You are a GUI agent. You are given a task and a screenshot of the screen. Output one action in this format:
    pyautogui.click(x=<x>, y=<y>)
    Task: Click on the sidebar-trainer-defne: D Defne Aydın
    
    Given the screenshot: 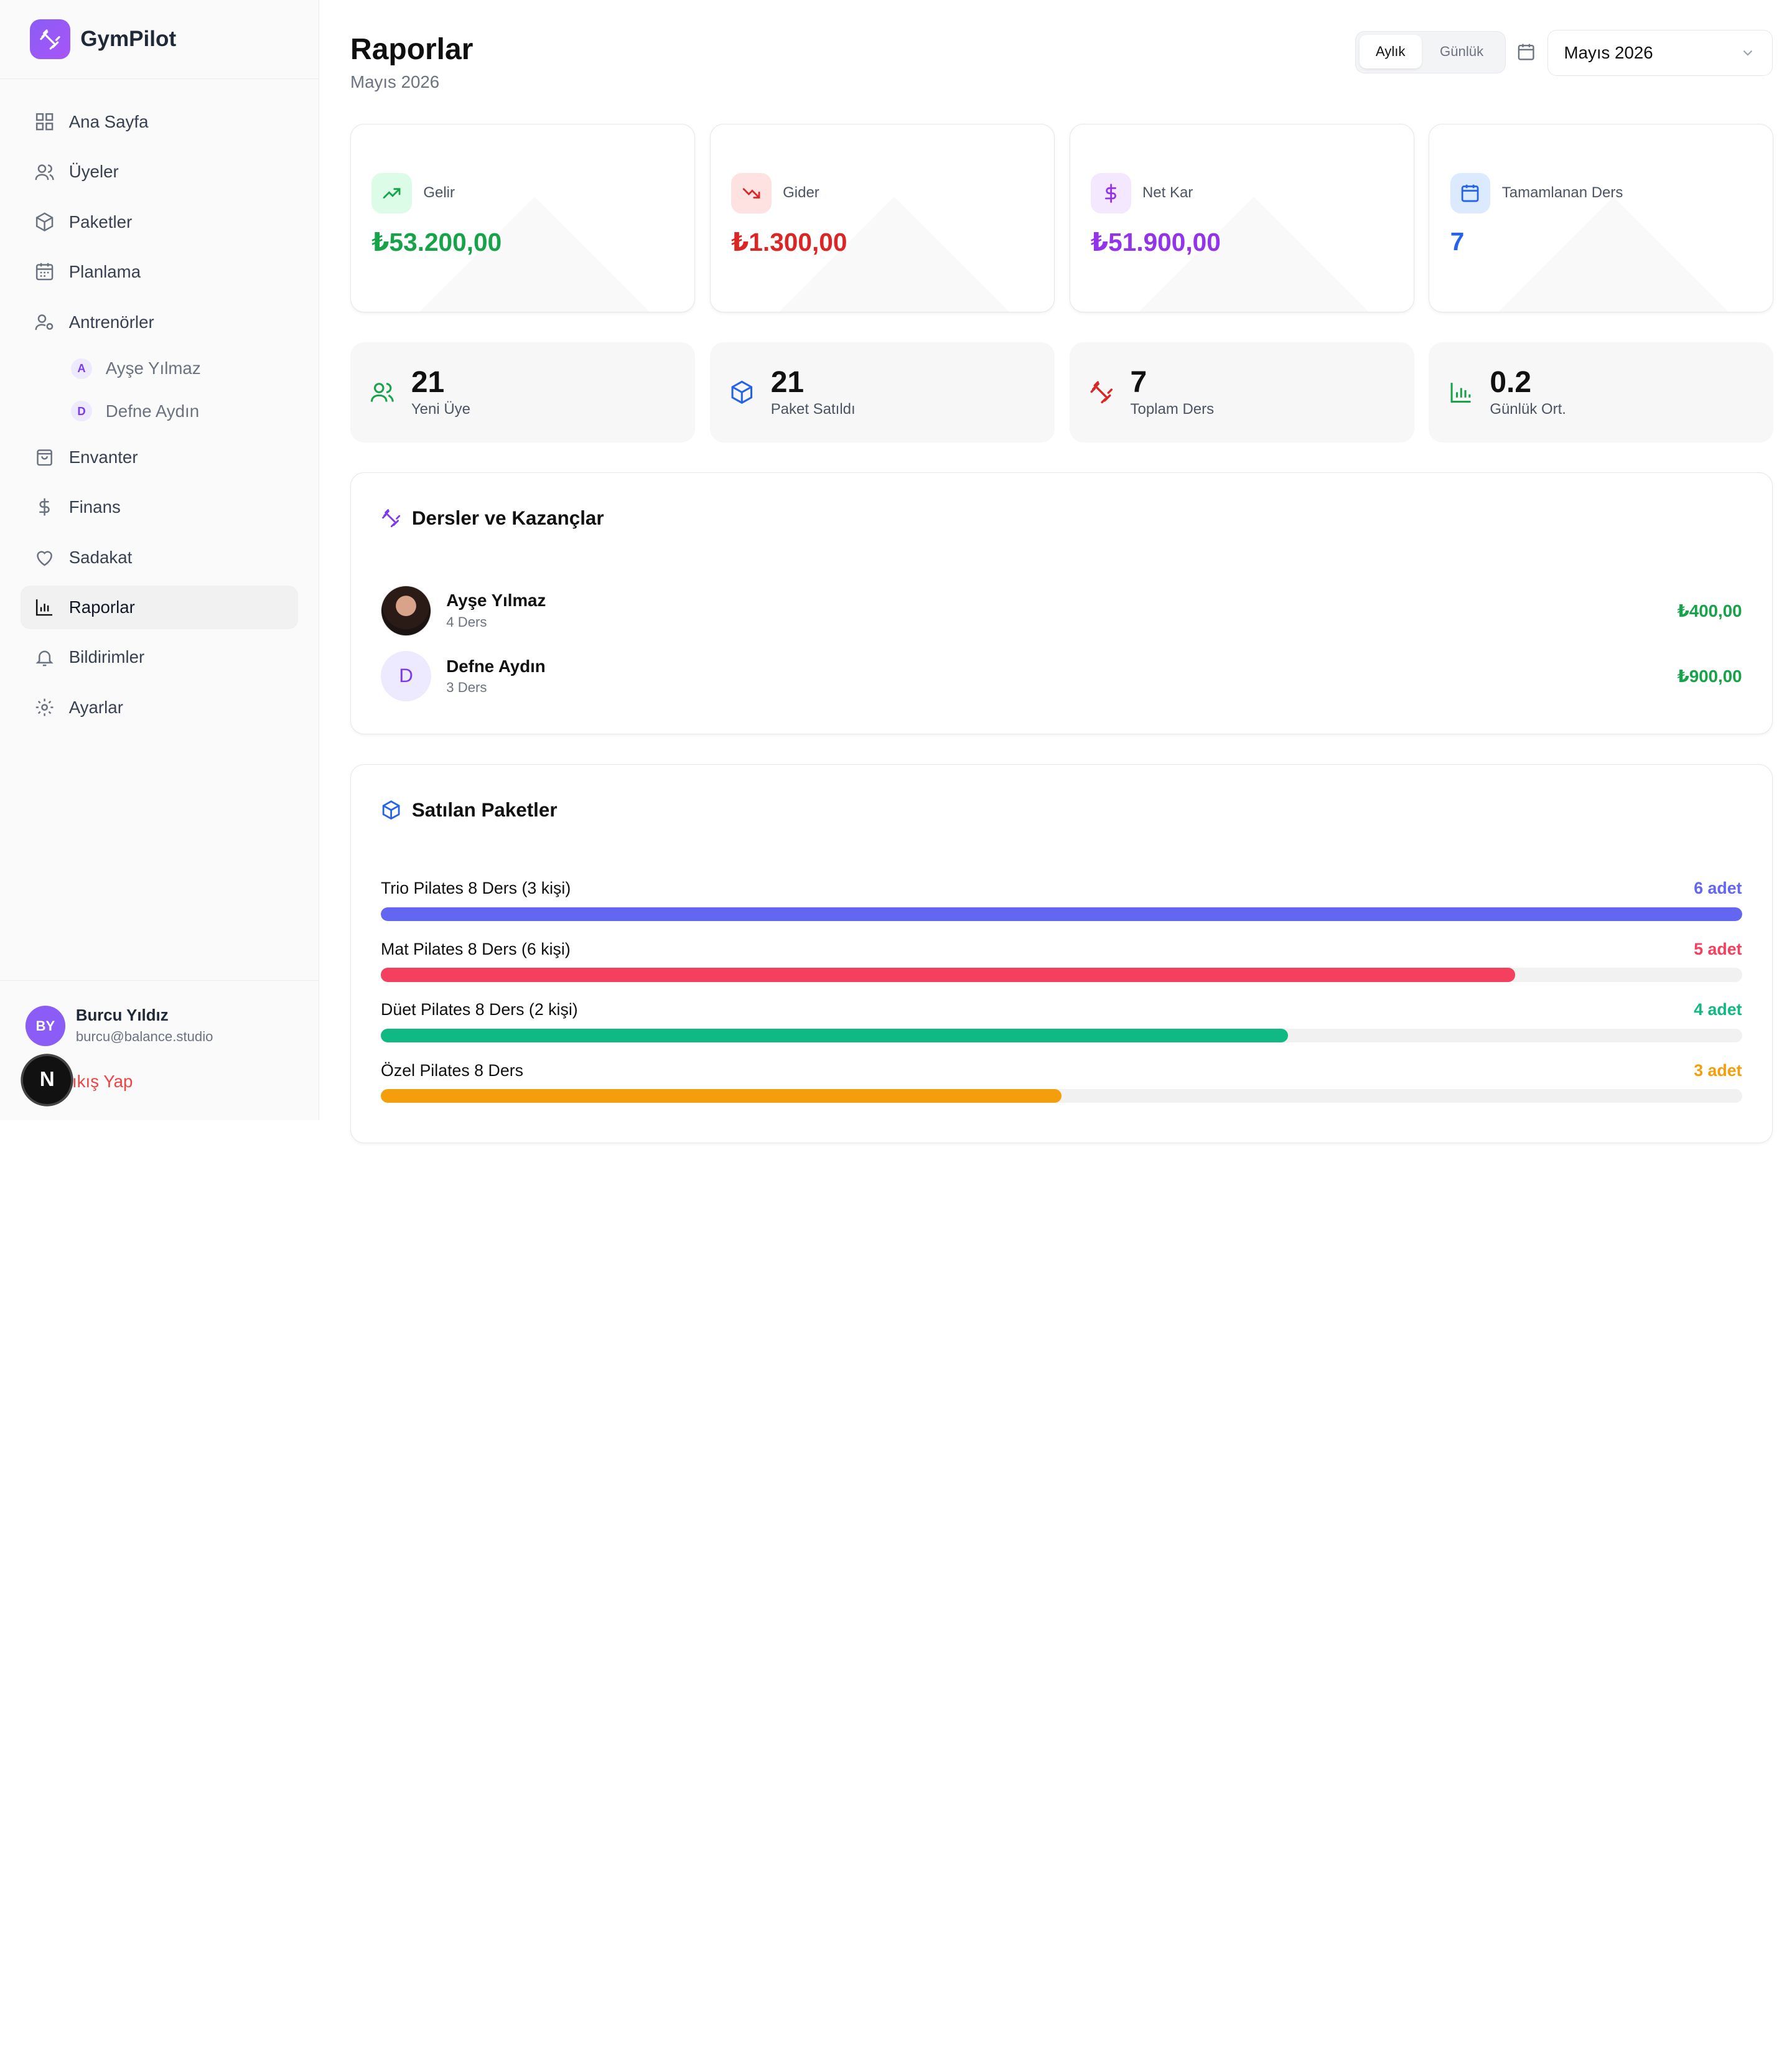 What is the action you would take?
    pyautogui.click(x=159, y=411)
    